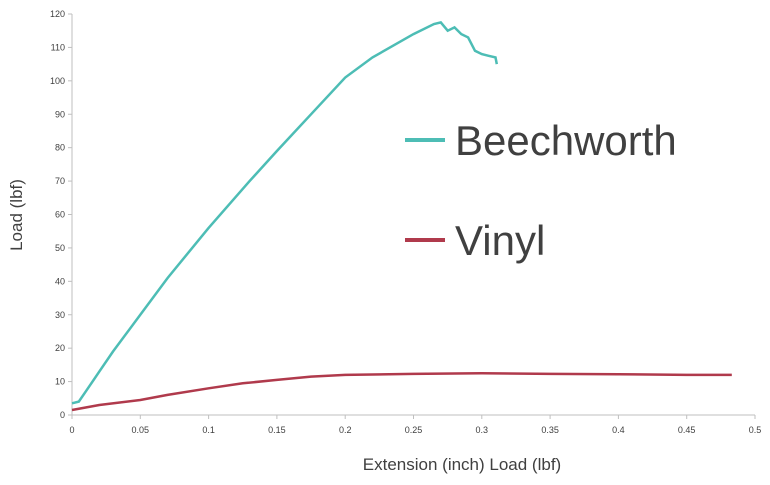 This screenshot has width=770, height=485. Describe the element at coordinates (60, 114) in the screenshot. I see `y-tick-label: 90` at that location.